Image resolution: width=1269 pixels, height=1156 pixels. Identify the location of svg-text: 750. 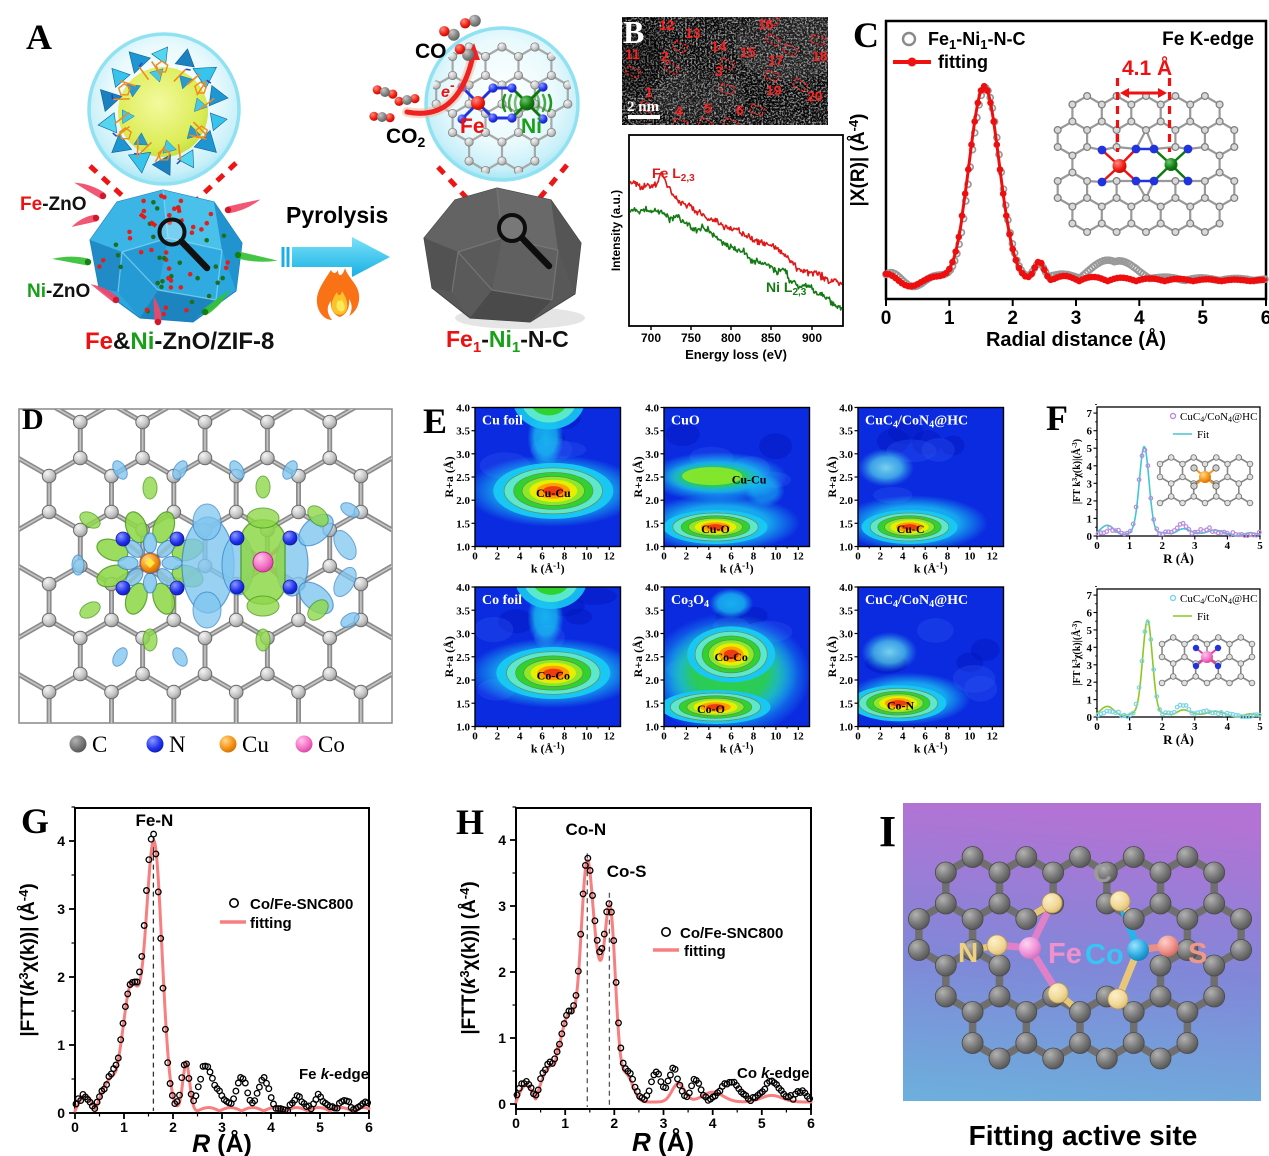
(691, 338).